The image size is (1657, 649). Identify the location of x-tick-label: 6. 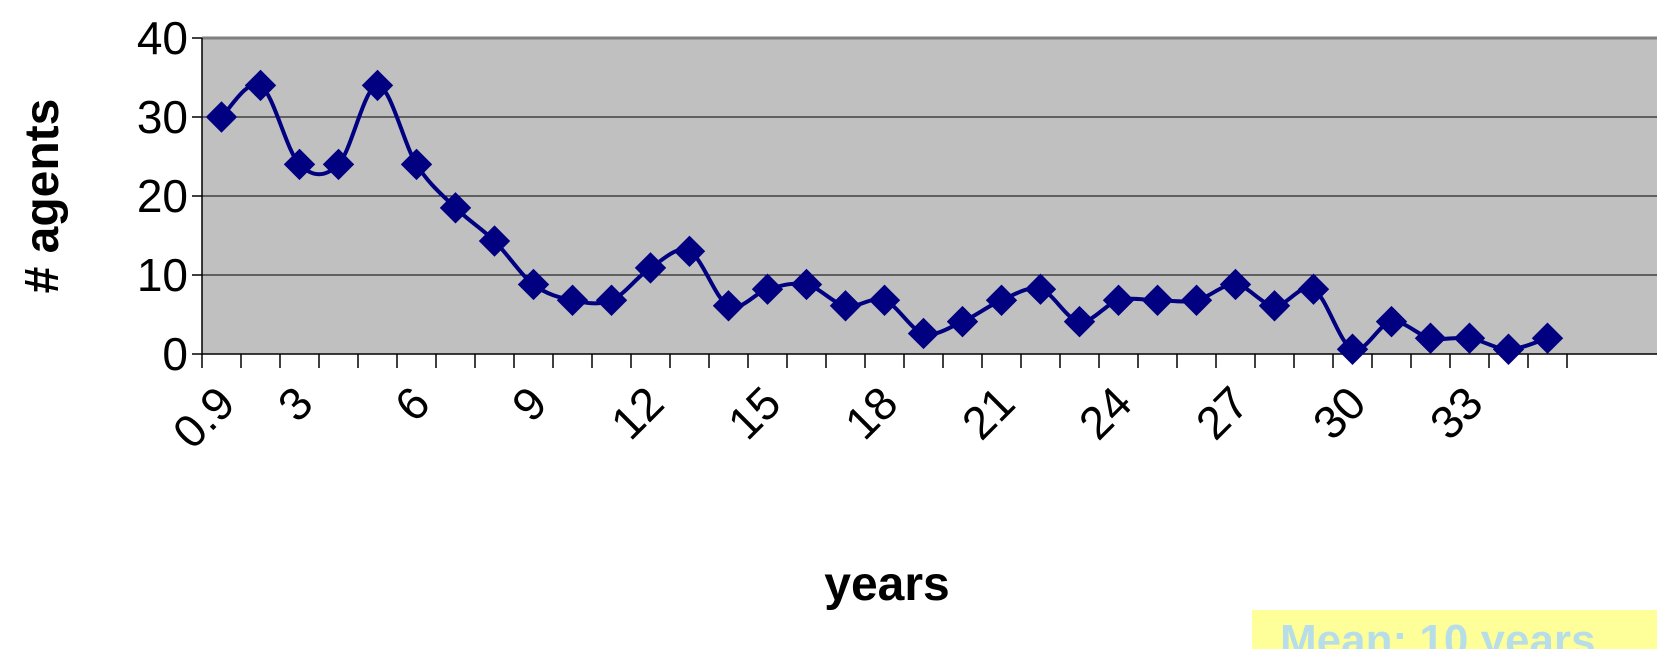
(412, 403).